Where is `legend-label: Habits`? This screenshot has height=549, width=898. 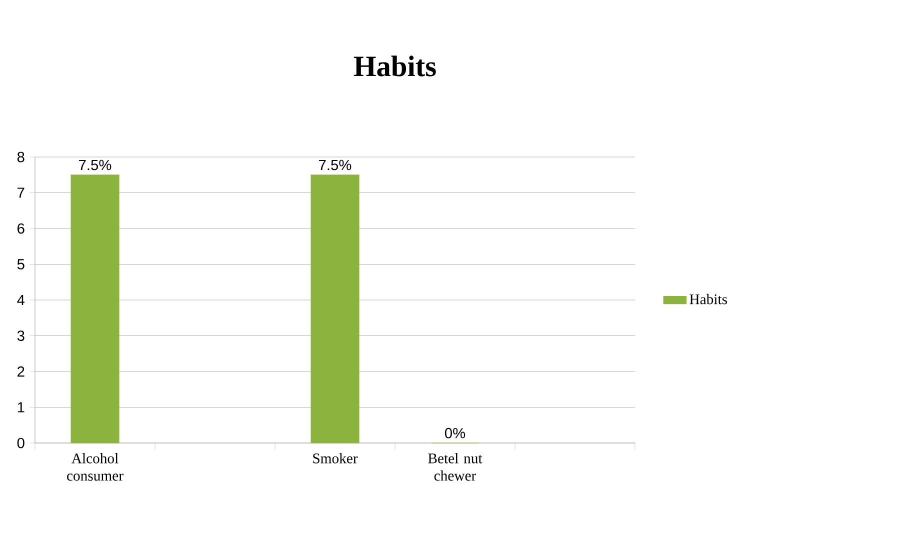
legend-label: Habits is located at coordinates (708, 299).